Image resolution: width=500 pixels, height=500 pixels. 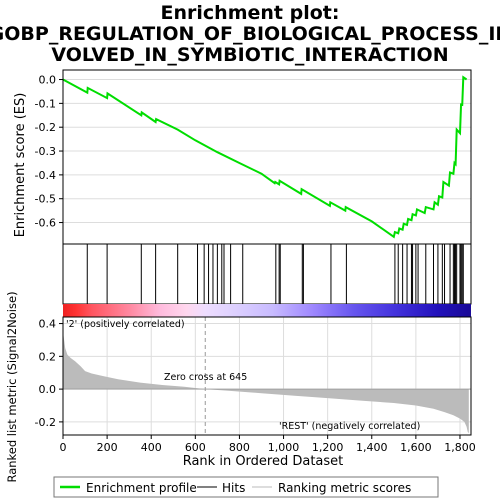 What do you see at coordinates (45, 223) in the screenshot?
I see `es-tick-label: -0.6` at bounding box center [45, 223].